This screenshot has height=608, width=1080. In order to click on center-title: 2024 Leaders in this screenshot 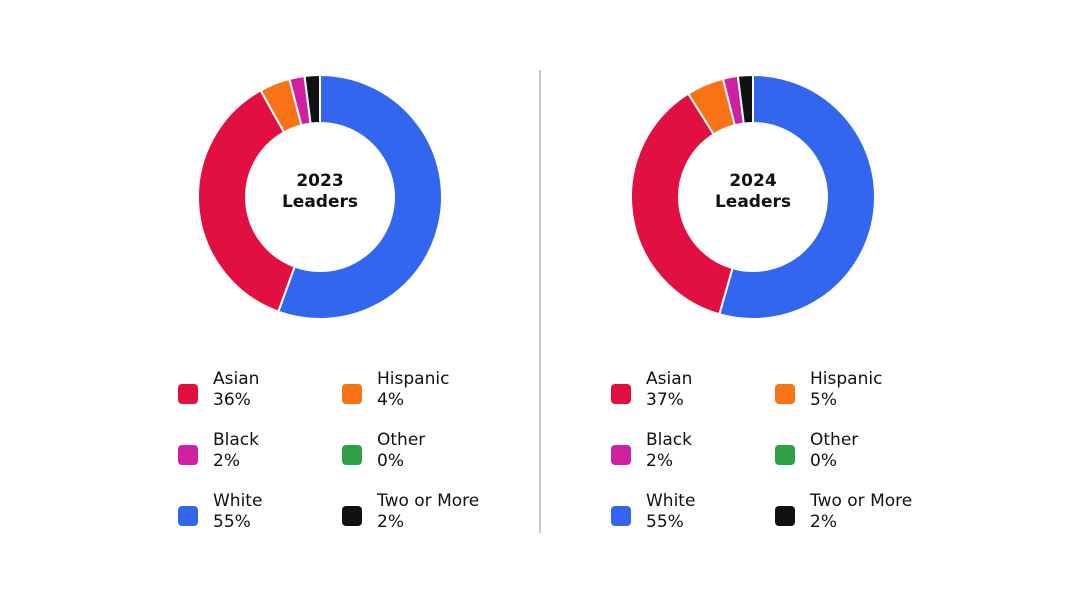, I will do `click(753, 191)`.